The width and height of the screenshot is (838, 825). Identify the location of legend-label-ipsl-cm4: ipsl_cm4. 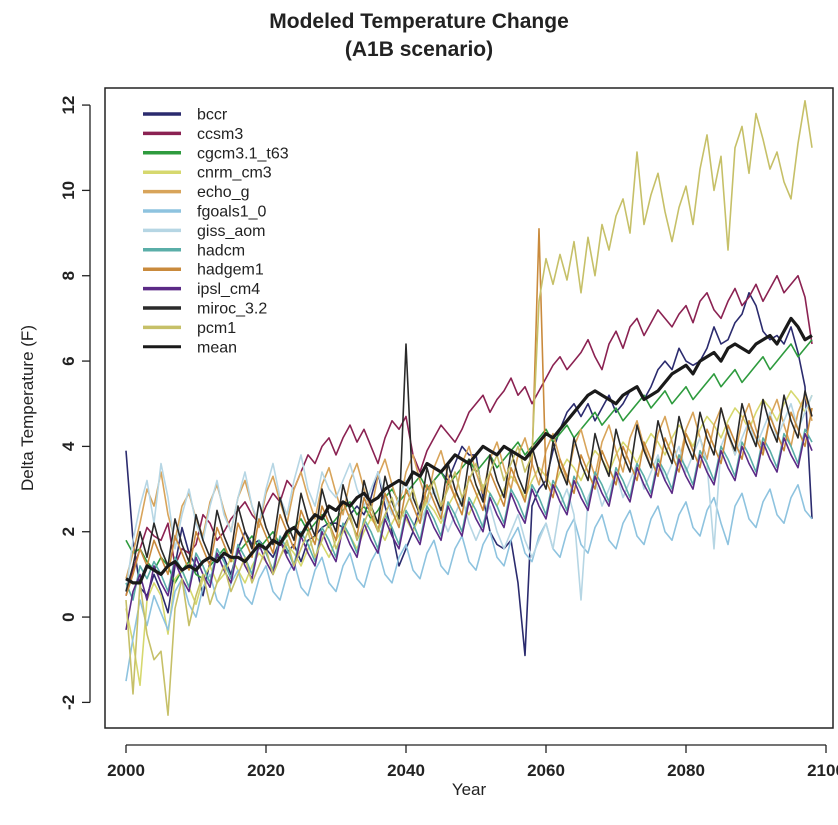
(228, 289).